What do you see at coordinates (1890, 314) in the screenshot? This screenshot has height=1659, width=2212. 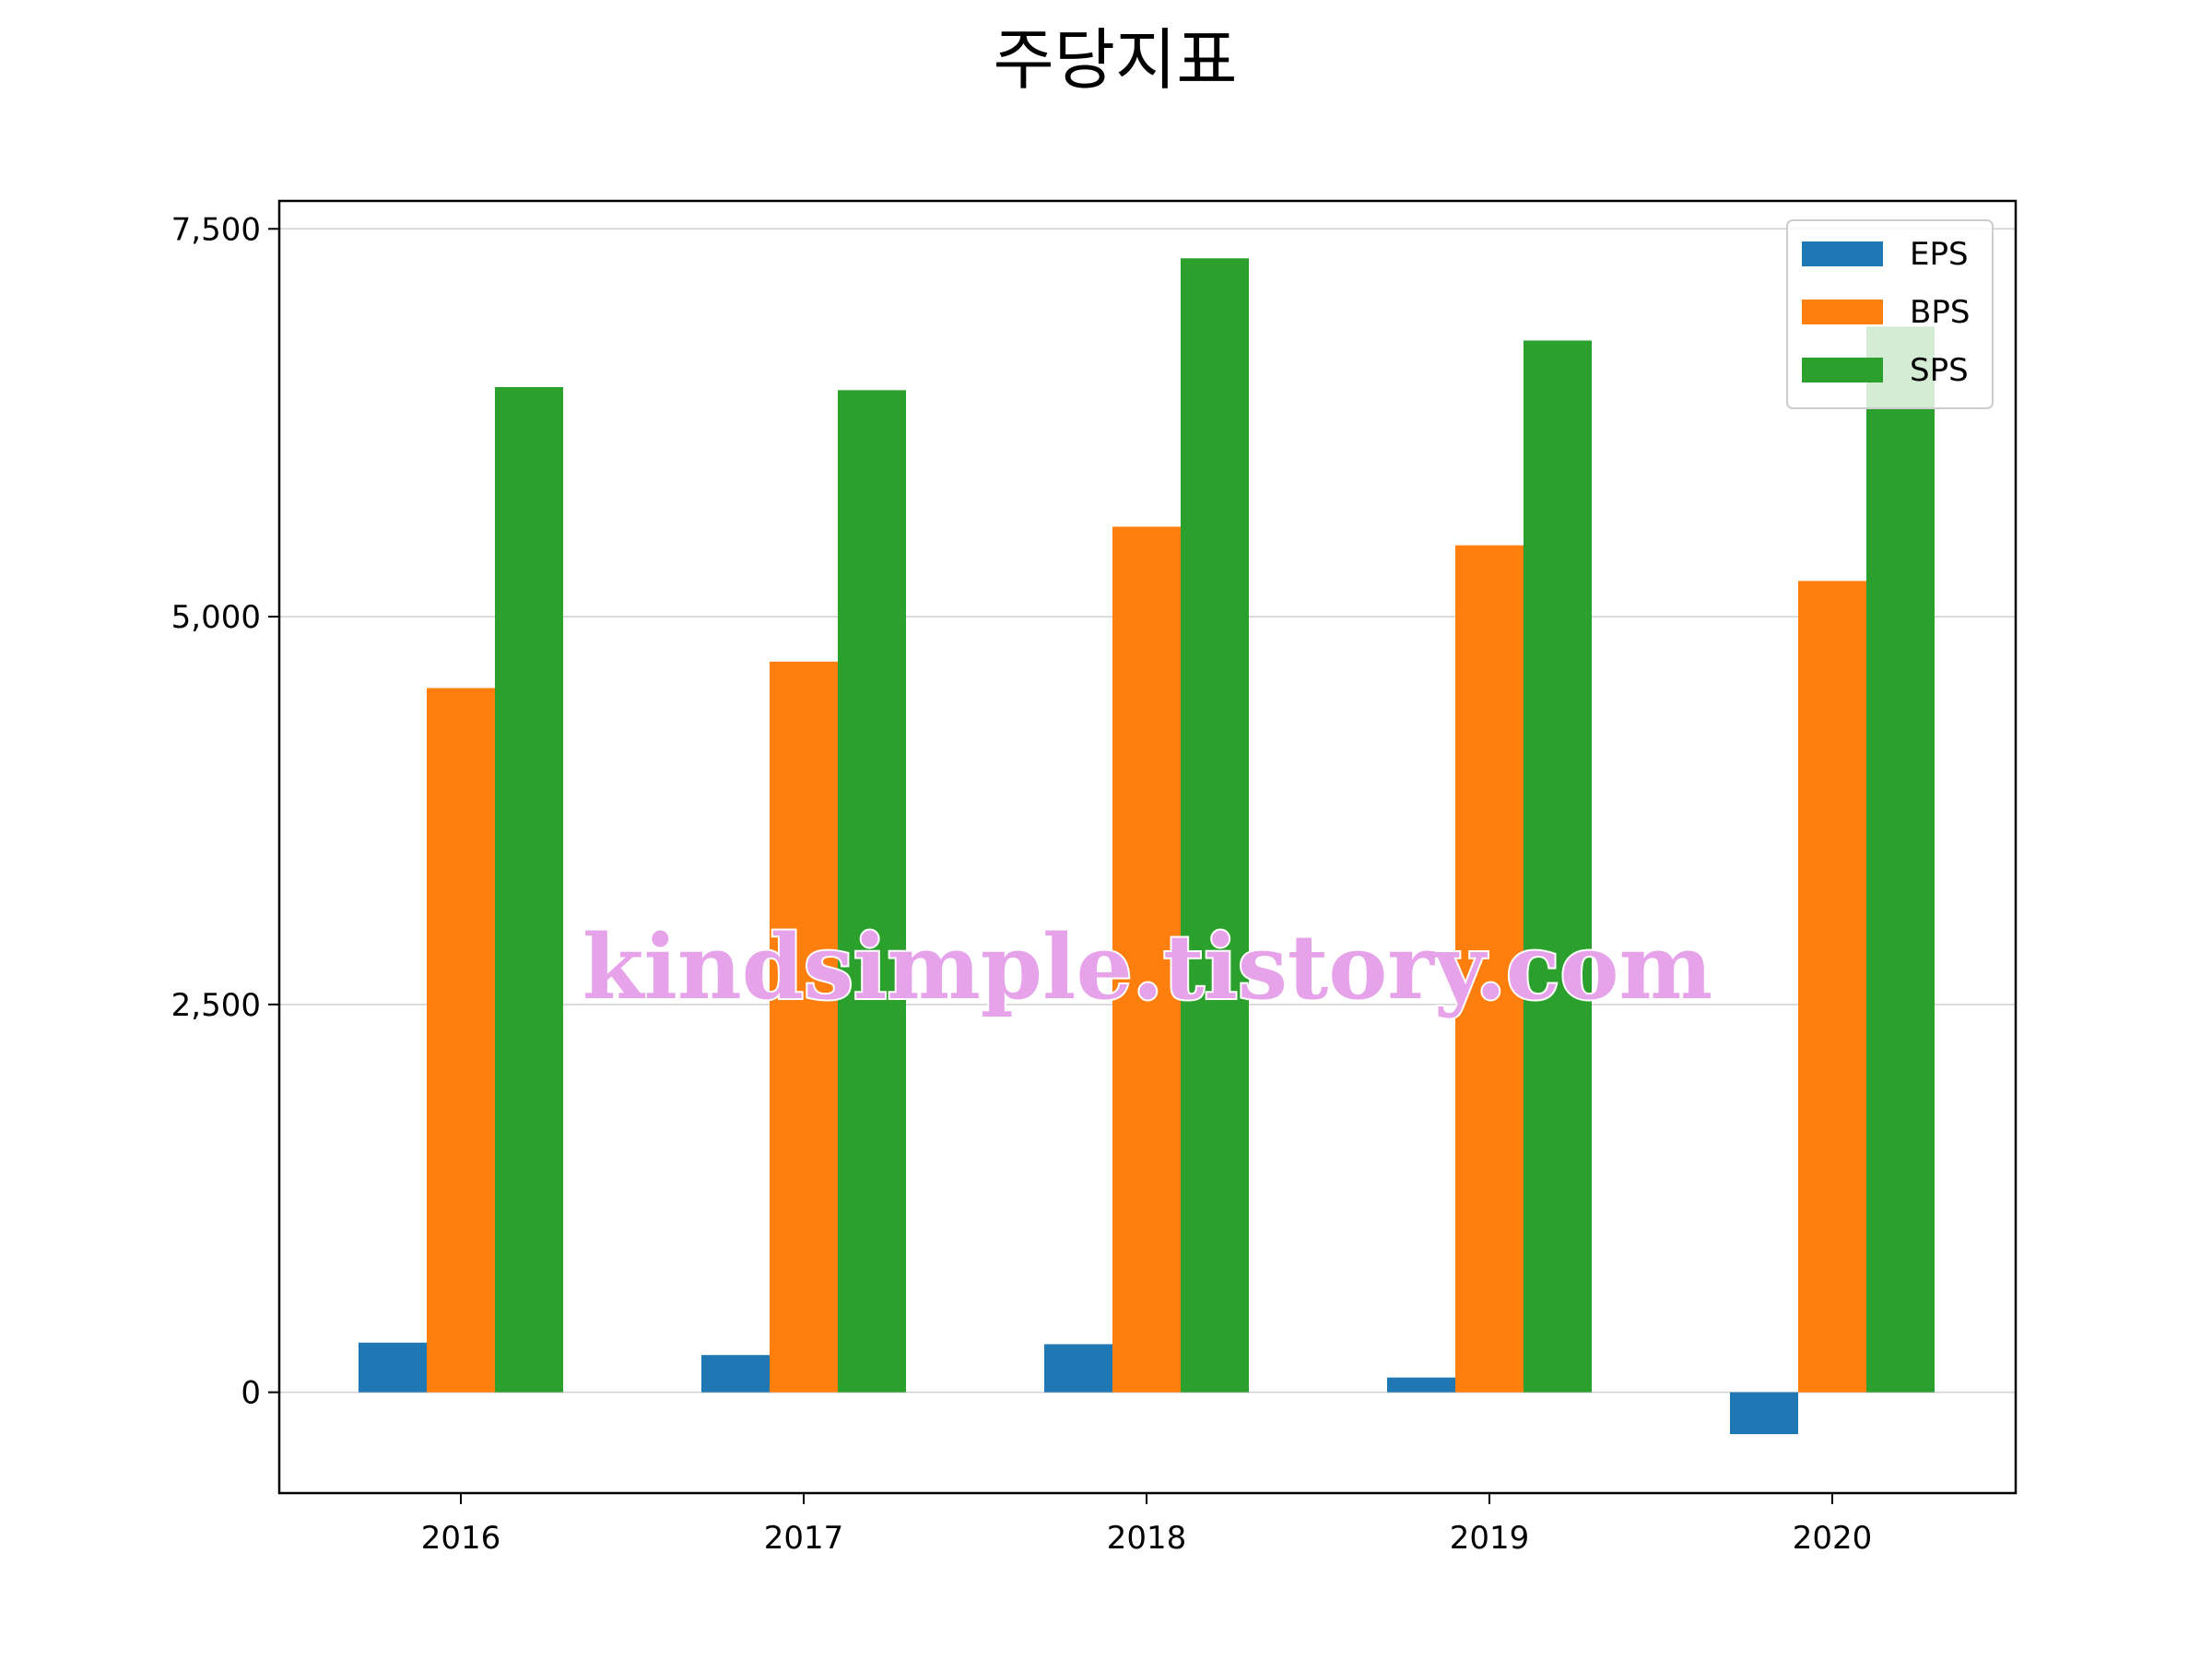 I see `legend: EPS BPS SPS` at bounding box center [1890, 314].